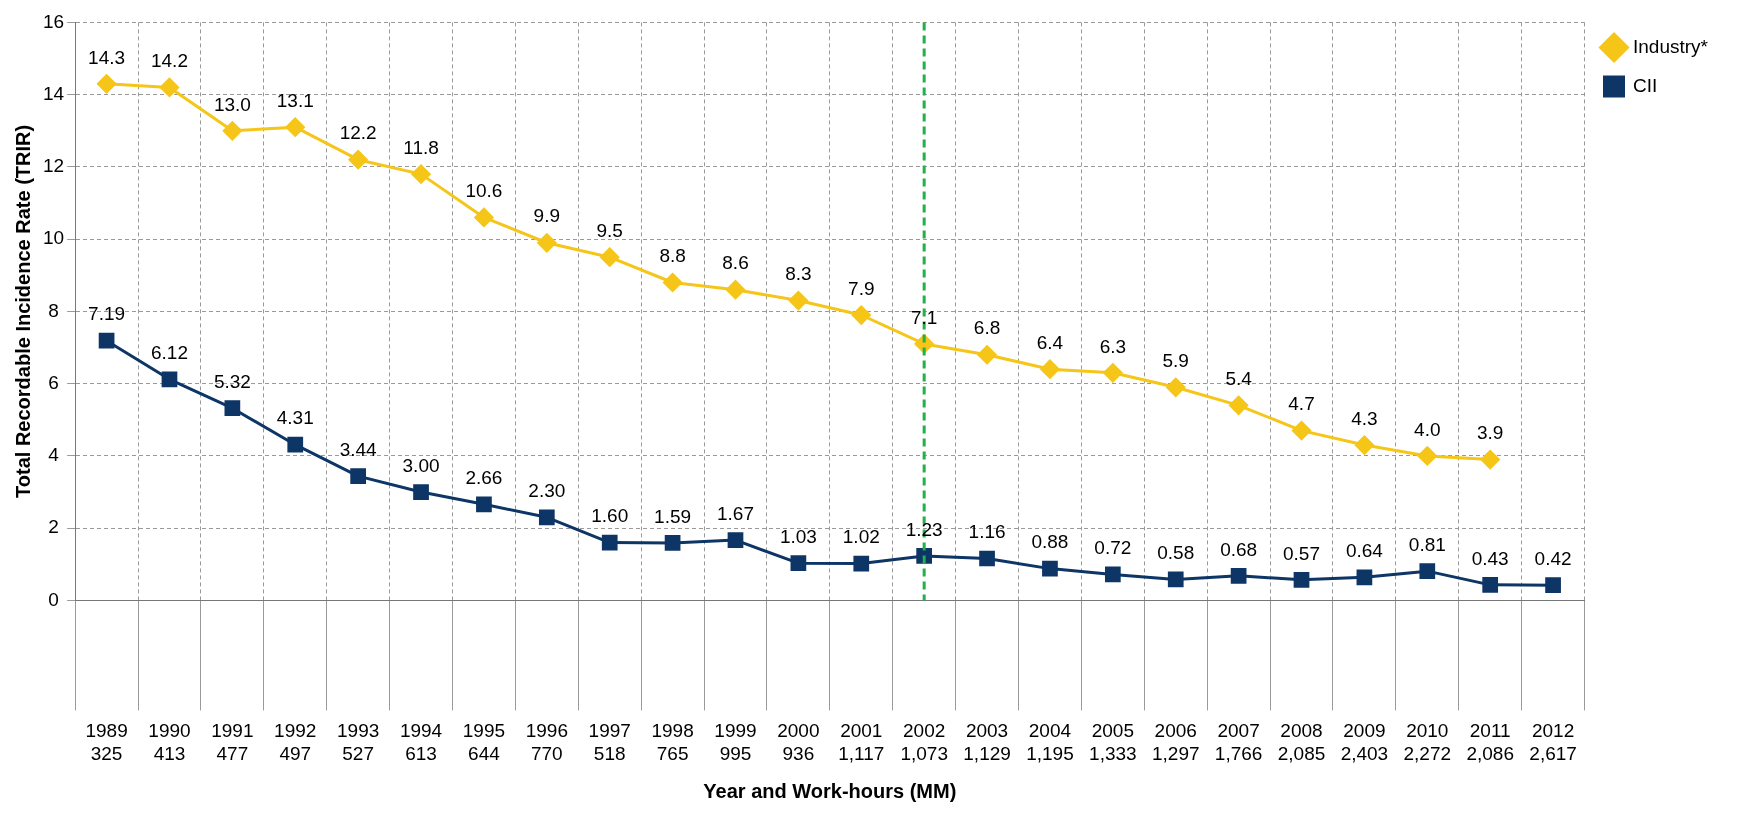 The width and height of the screenshot is (1738, 822). Describe the element at coordinates (106, 742) in the screenshot. I see `x-tick-label: 1989 325` at that location.